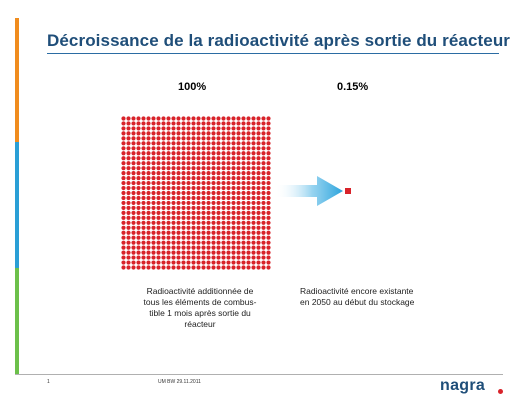 The height and width of the screenshot is (404, 513). I want to click on footer-divider, so click(259, 374).